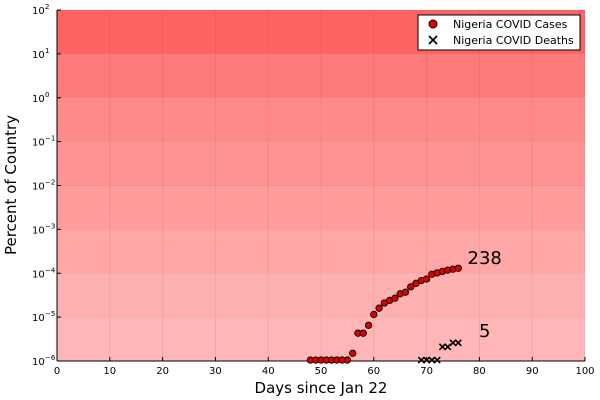 The image size is (600, 400). I want to click on x-tick-label-1: 10, so click(109, 371).